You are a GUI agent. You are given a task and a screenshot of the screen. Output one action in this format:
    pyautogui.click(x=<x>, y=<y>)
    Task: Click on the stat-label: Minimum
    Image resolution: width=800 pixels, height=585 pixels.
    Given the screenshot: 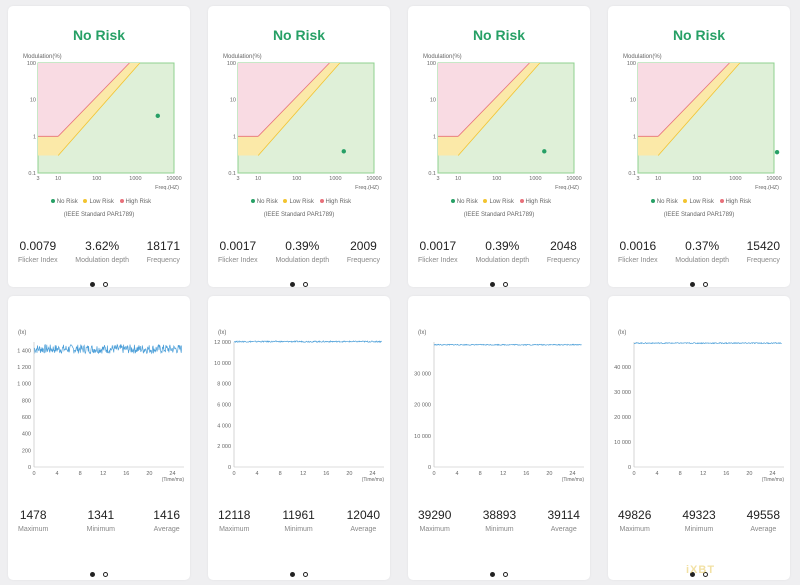 What is the action you would take?
    pyautogui.click(x=699, y=529)
    